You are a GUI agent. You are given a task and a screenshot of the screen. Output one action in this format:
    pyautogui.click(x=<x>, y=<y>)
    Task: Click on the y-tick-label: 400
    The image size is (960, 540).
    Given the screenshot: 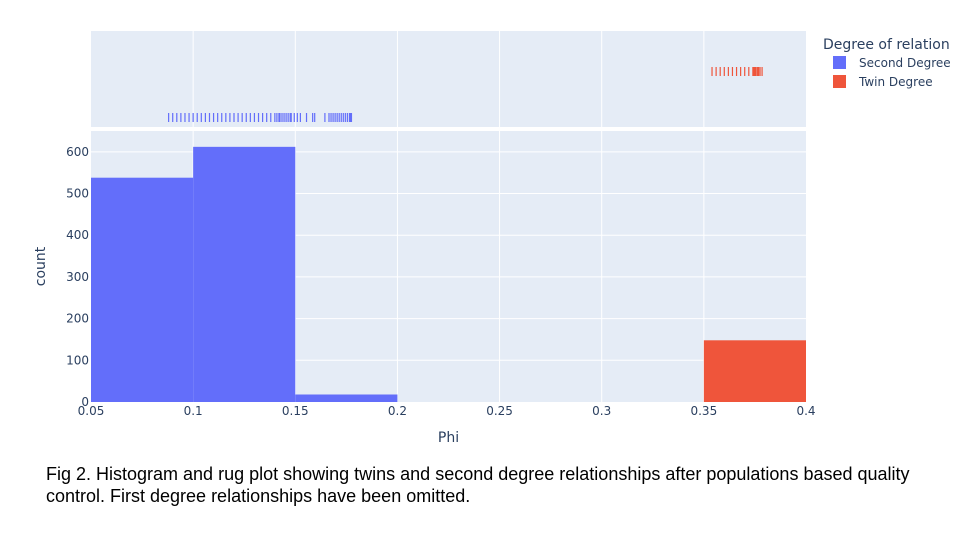 What is the action you would take?
    pyautogui.click(x=77, y=235)
    